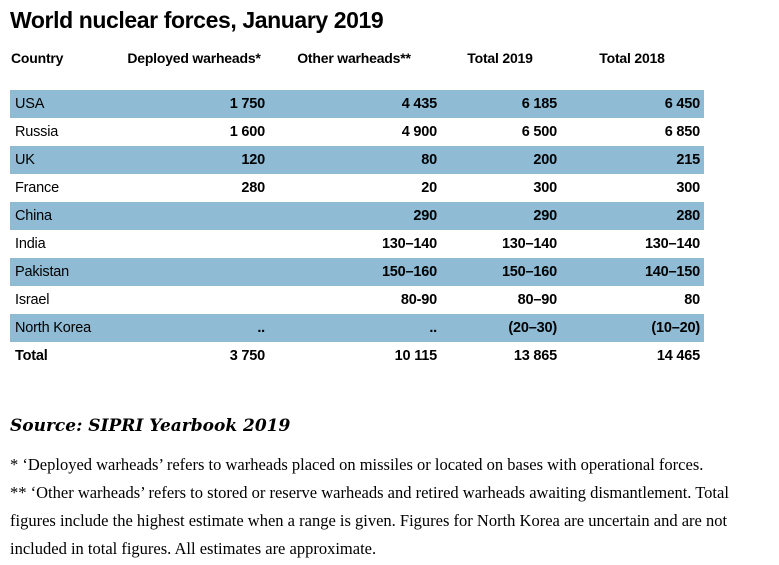 Image resolution: width=779 pixels, height=565 pixels. What do you see at coordinates (545, 188) in the screenshot?
I see `cell-total-2019: 300` at bounding box center [545, 188].